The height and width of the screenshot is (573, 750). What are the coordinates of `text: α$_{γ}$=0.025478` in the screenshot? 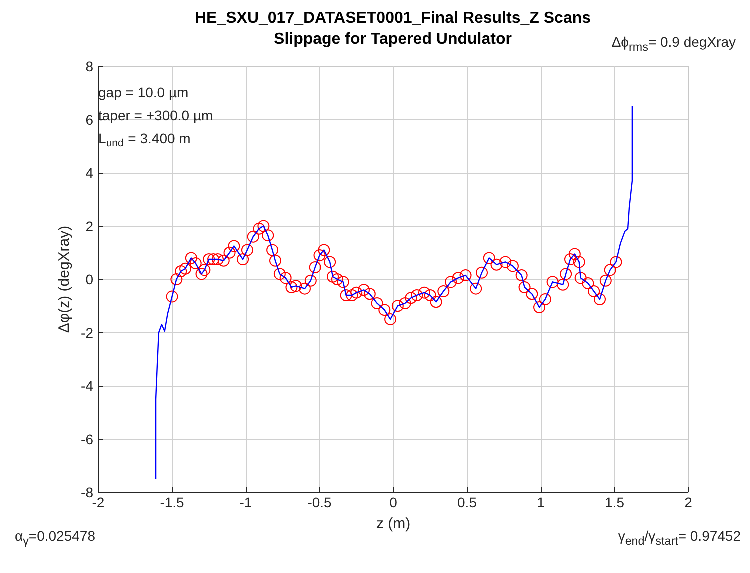 It's located at (55, 538).